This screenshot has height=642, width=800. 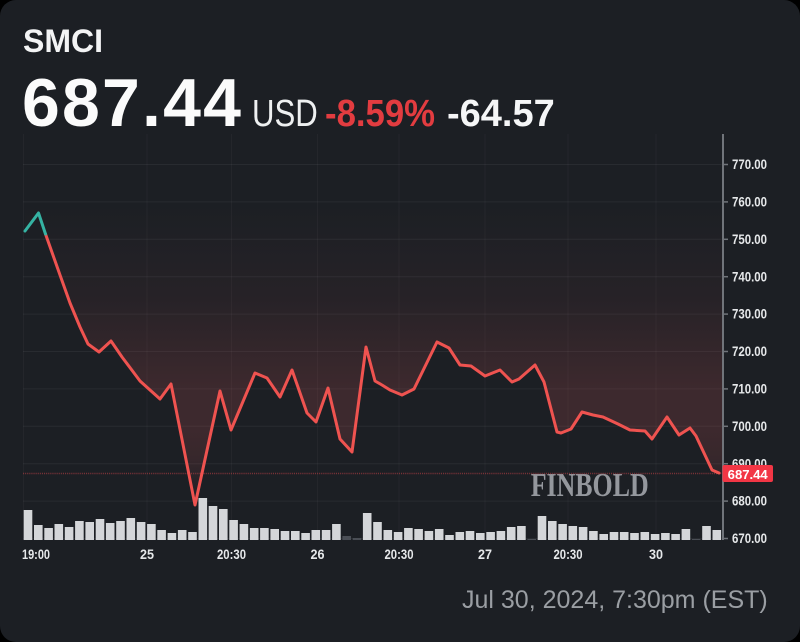 What do you see at coordinates (749, 276) in the screenshot?
I see `svg-text: 740.00` at bounding box center [749, 276].